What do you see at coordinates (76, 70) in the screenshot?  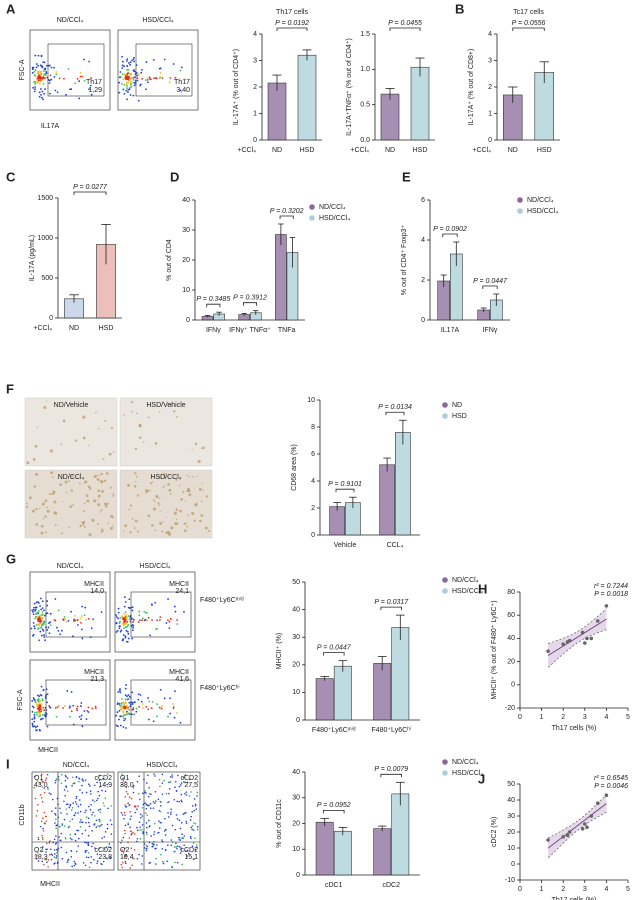 I see `gate` at bounding box center [76, 70].